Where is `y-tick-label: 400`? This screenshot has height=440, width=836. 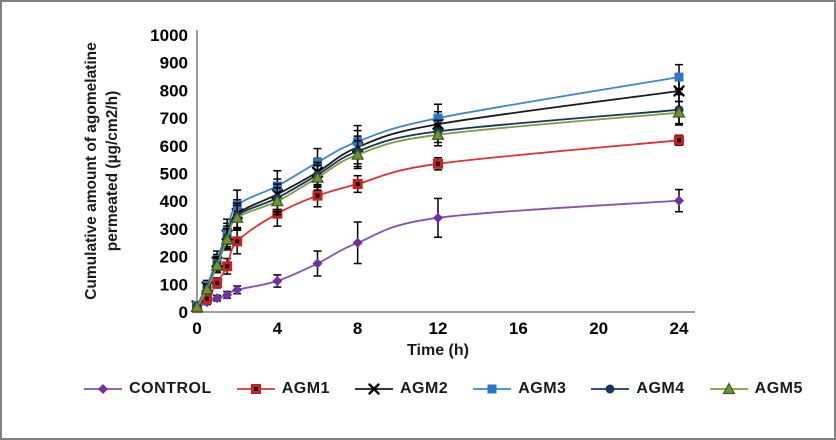
y-tick-label: 400 is located at coordinates (174, 201).